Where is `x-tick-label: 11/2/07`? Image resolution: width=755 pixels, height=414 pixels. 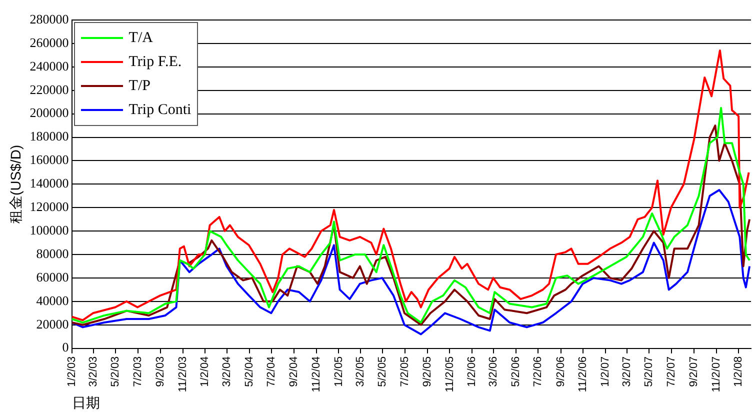
x-tick-label: 11/2/07 is located at coordinates (716, 374).